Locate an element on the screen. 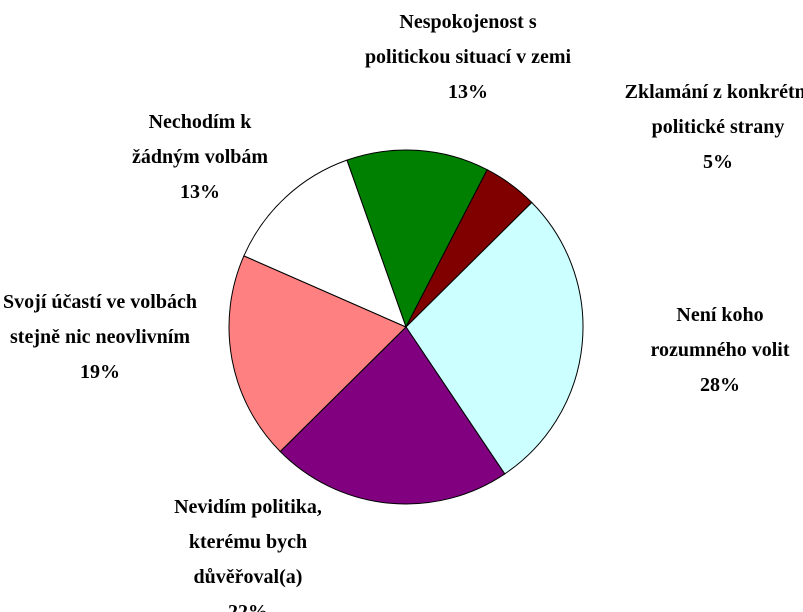 The height and width of the screenshot is (612, 803). slice-name: Zklamání z konkrétní politické strany is located at coordinates (713, 109).